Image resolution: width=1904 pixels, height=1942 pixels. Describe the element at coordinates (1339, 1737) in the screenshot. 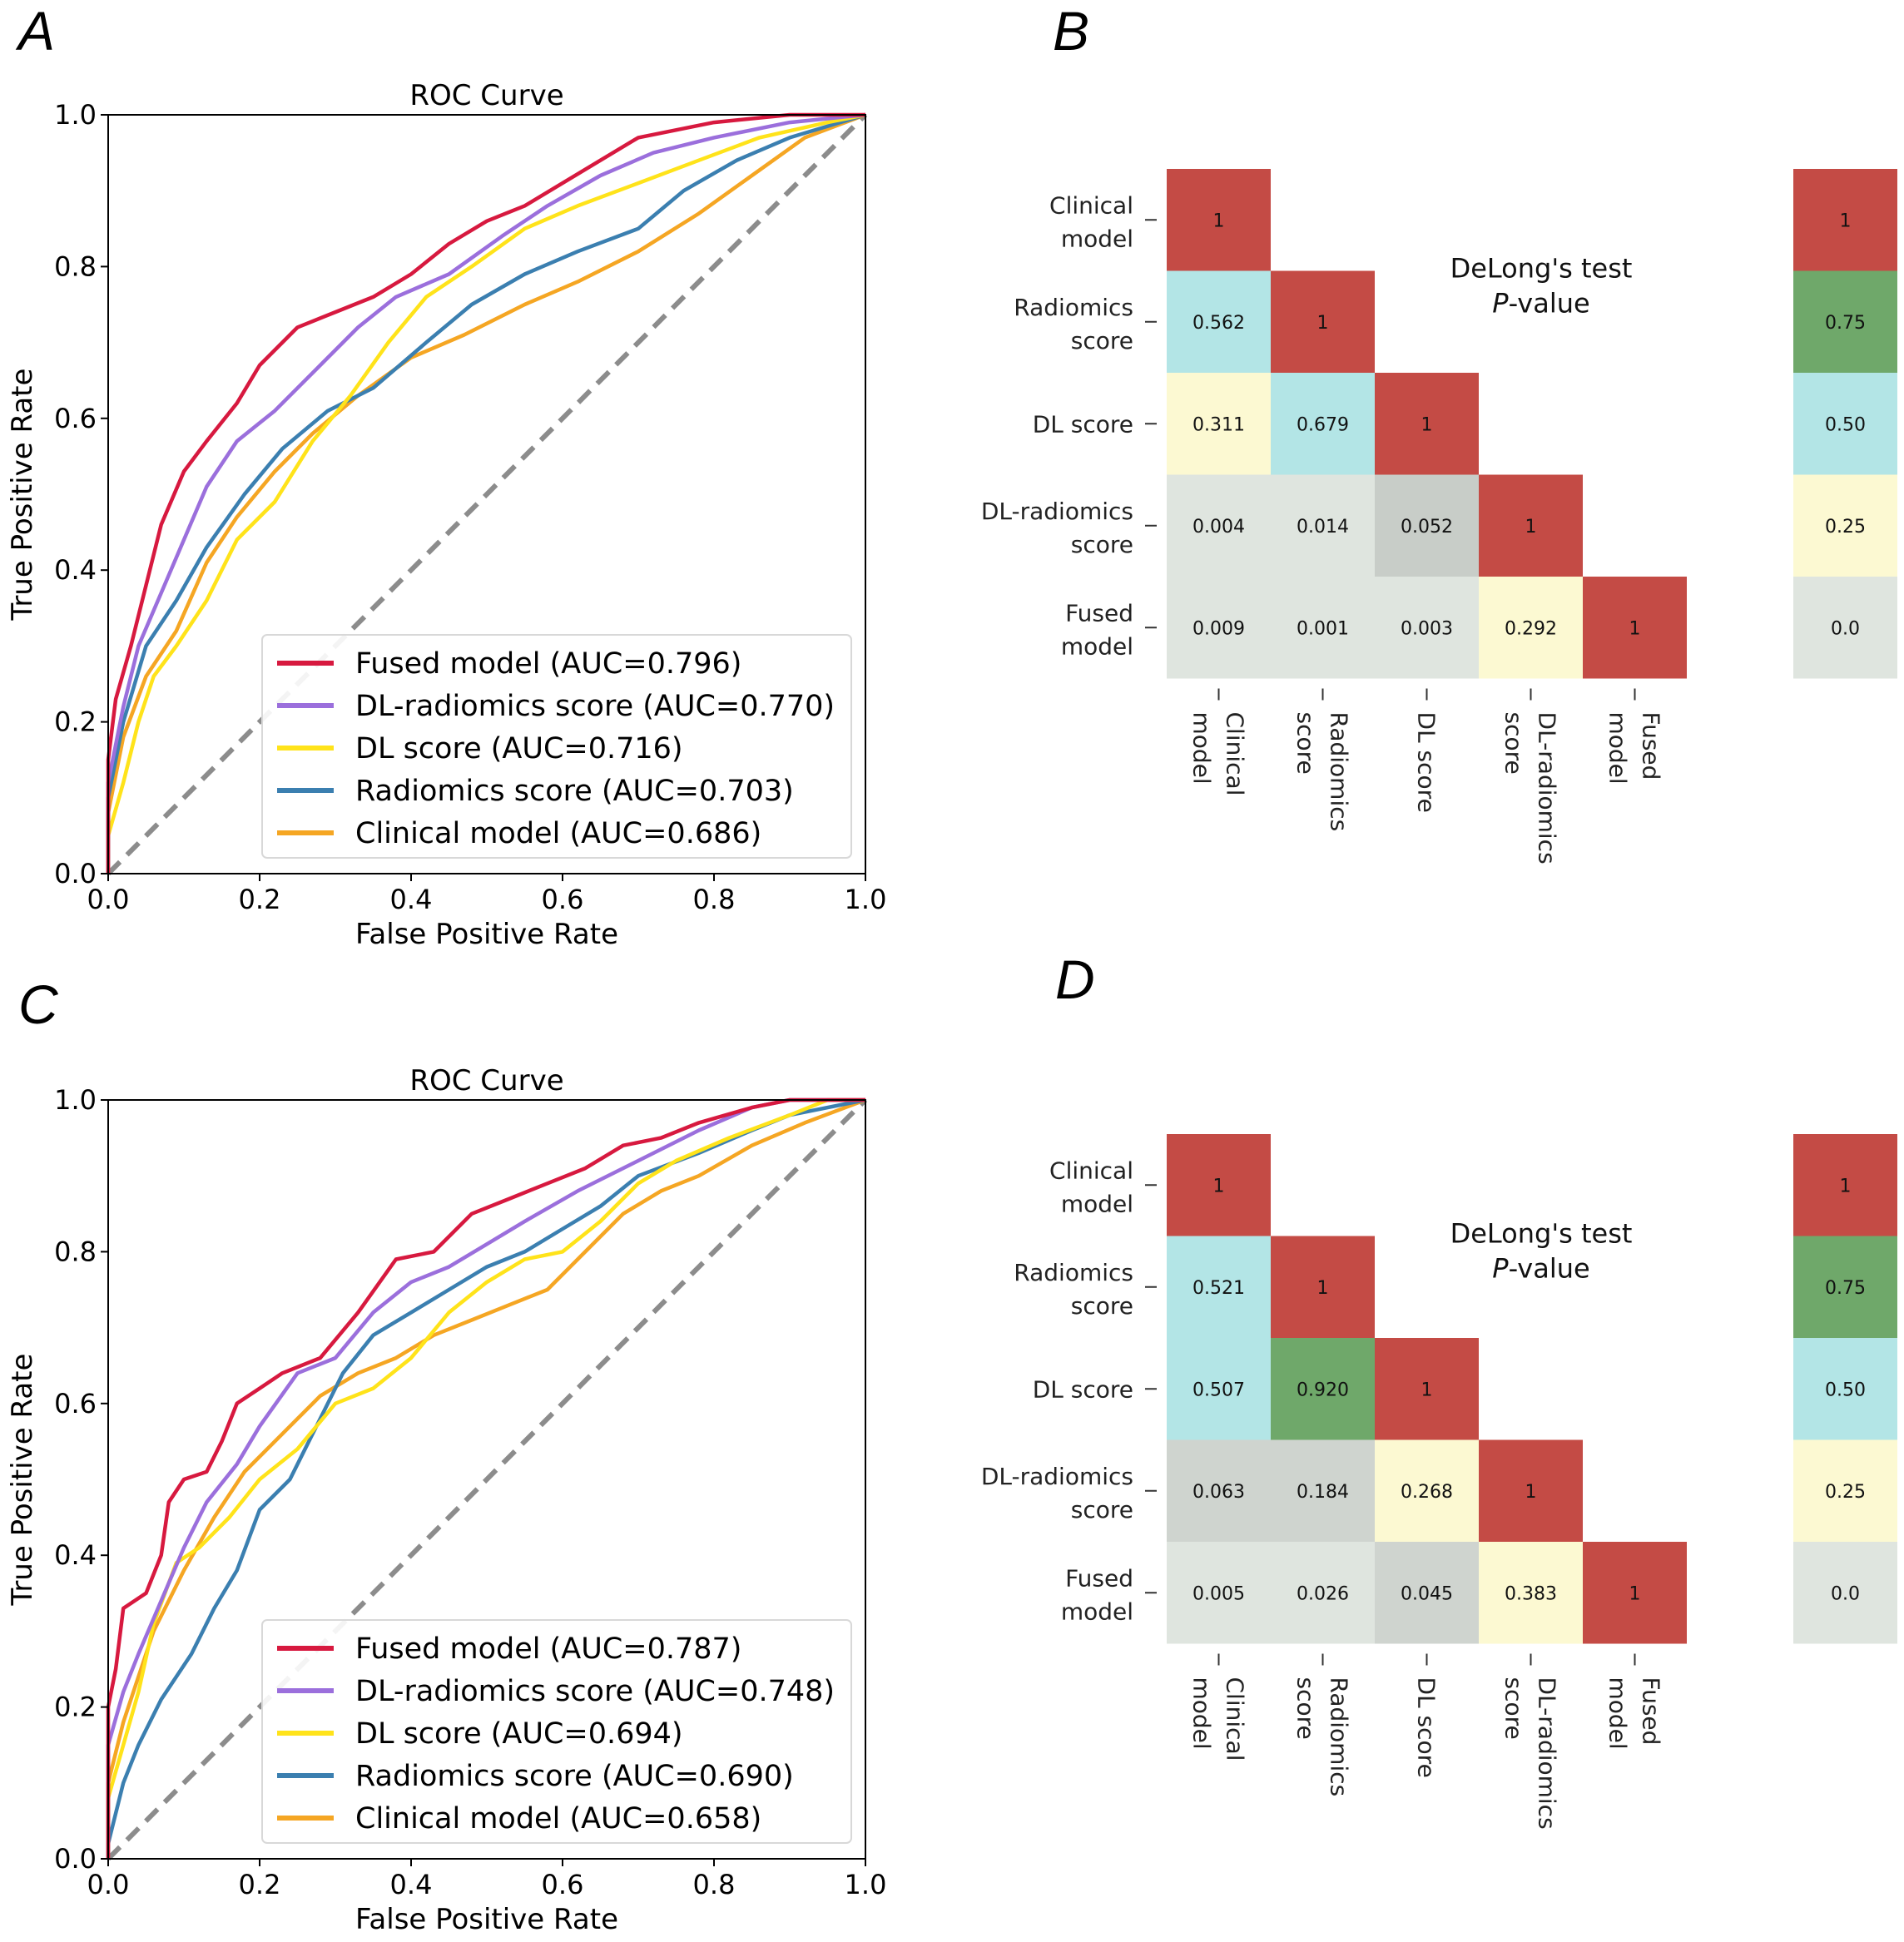

I see `col-label: Radiomics` at that location.